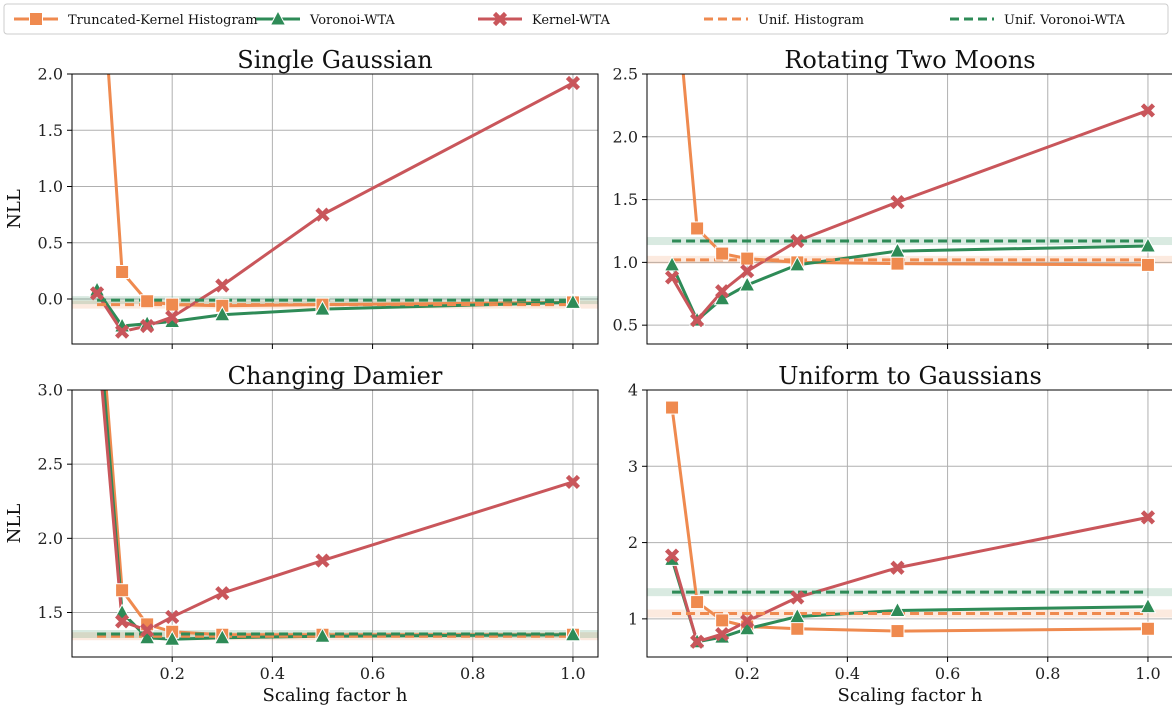  Describe the element at coordinates (746, 673) in the screenshot. I see `x-tick-label: 0.2` at that location.